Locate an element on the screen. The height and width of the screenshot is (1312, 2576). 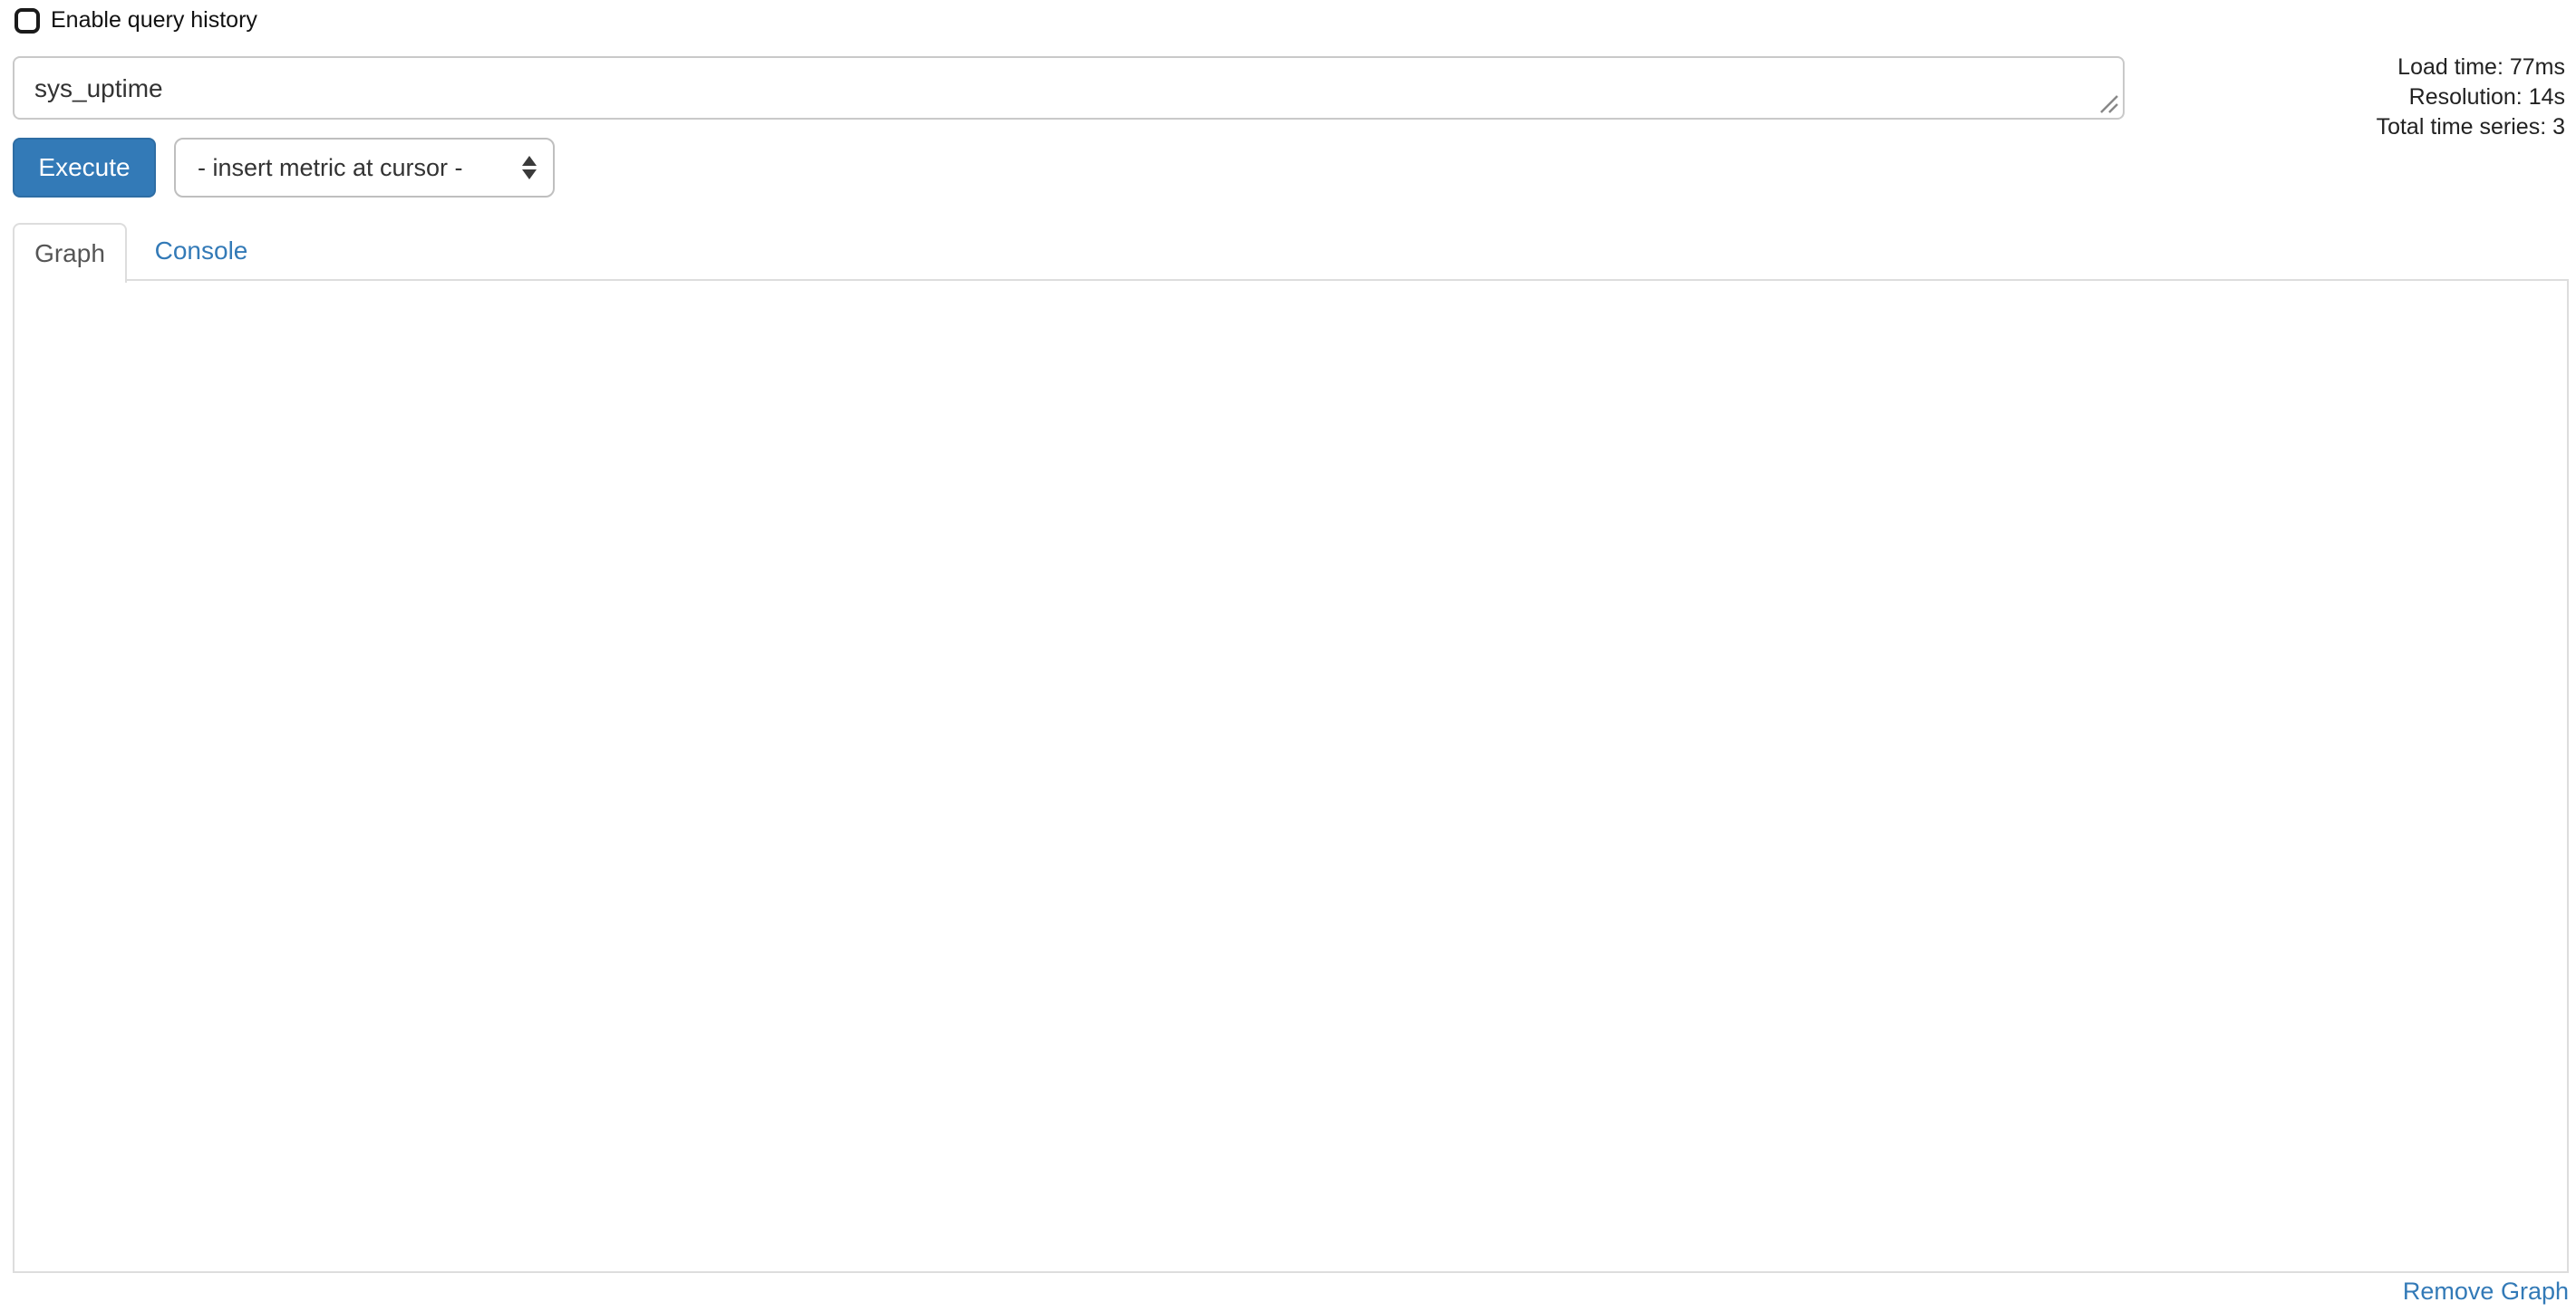
query-history-row: Enable query history is located at coordinates (136, 21).